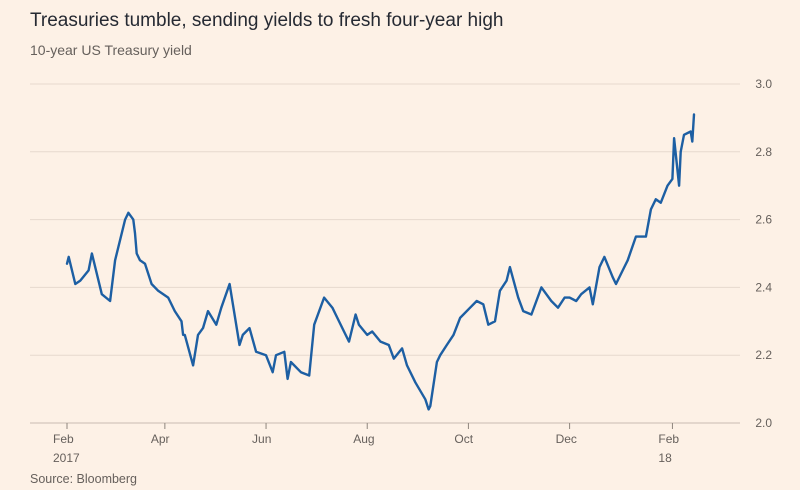 The height and width of the screenshot is (490, 800). Describe the element at coordinates (463, 439) in the screenshot. I see `x-tick-label: Oct` at that location.